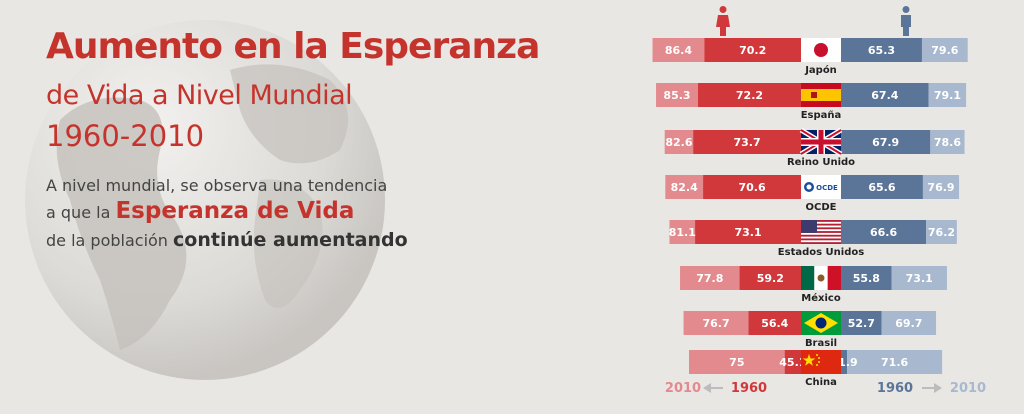  I want to click on label-male-1960: 52.7, so click(861, 323).